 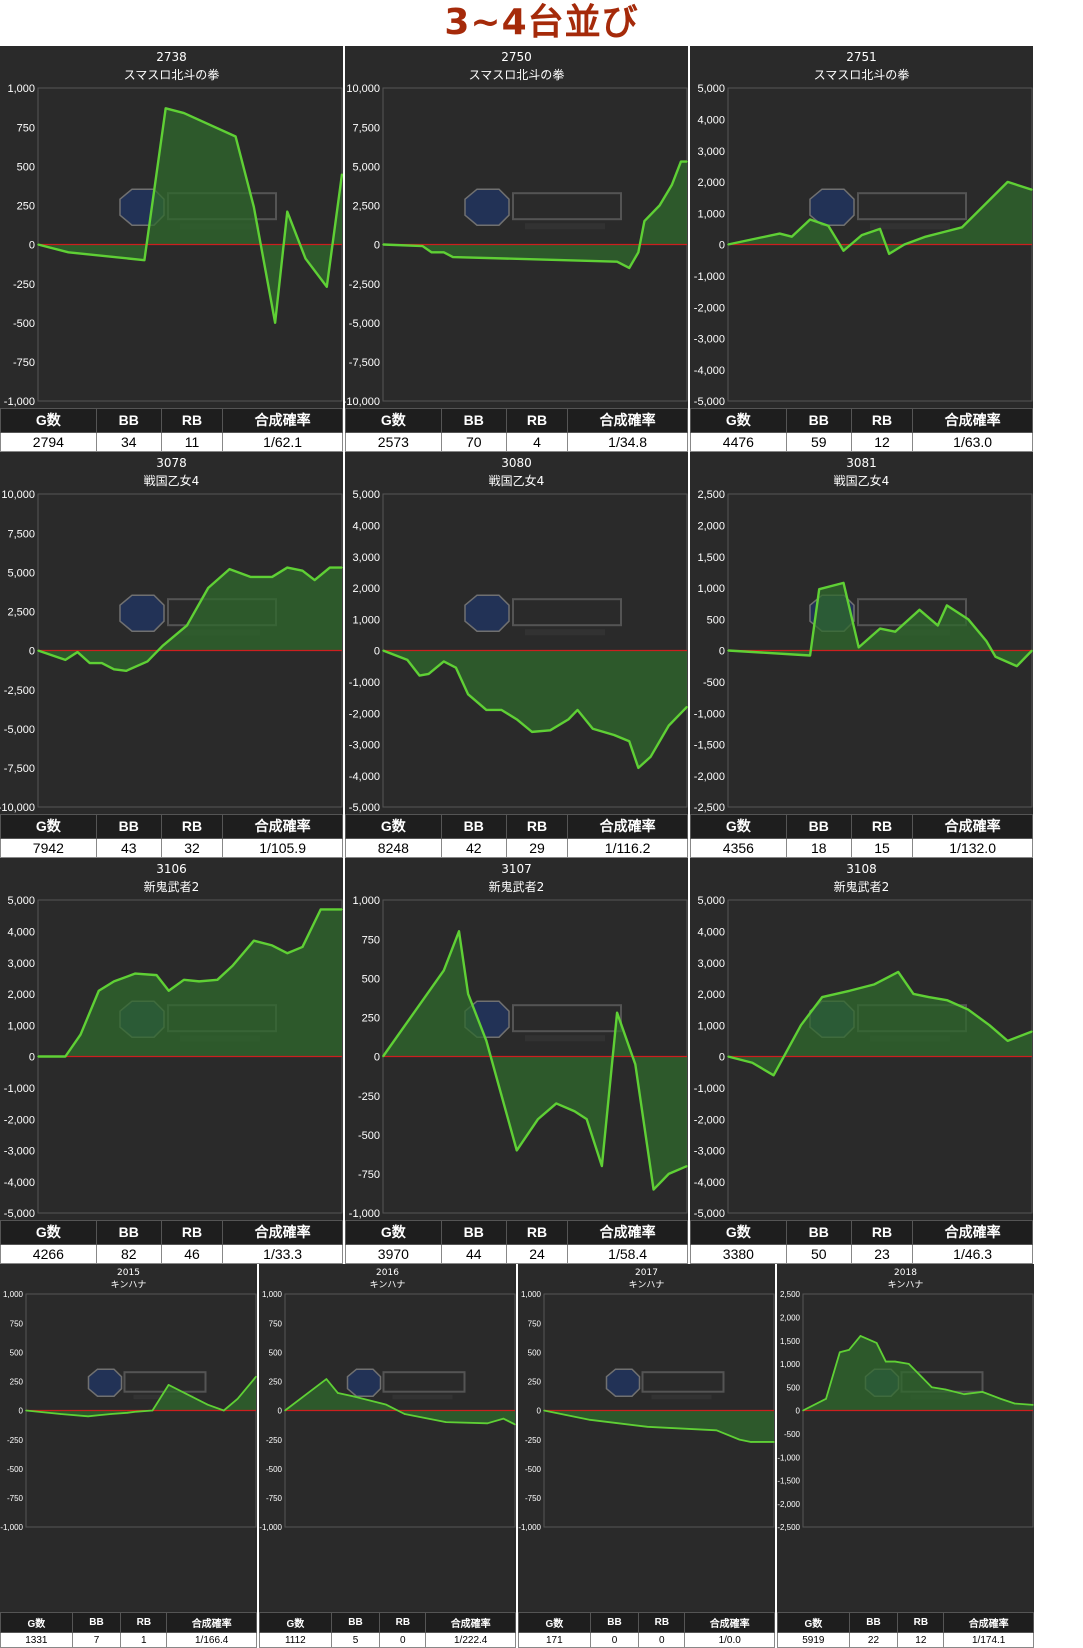 I want to click on y-tick-label: 2,500, so click(x=711, y=495).